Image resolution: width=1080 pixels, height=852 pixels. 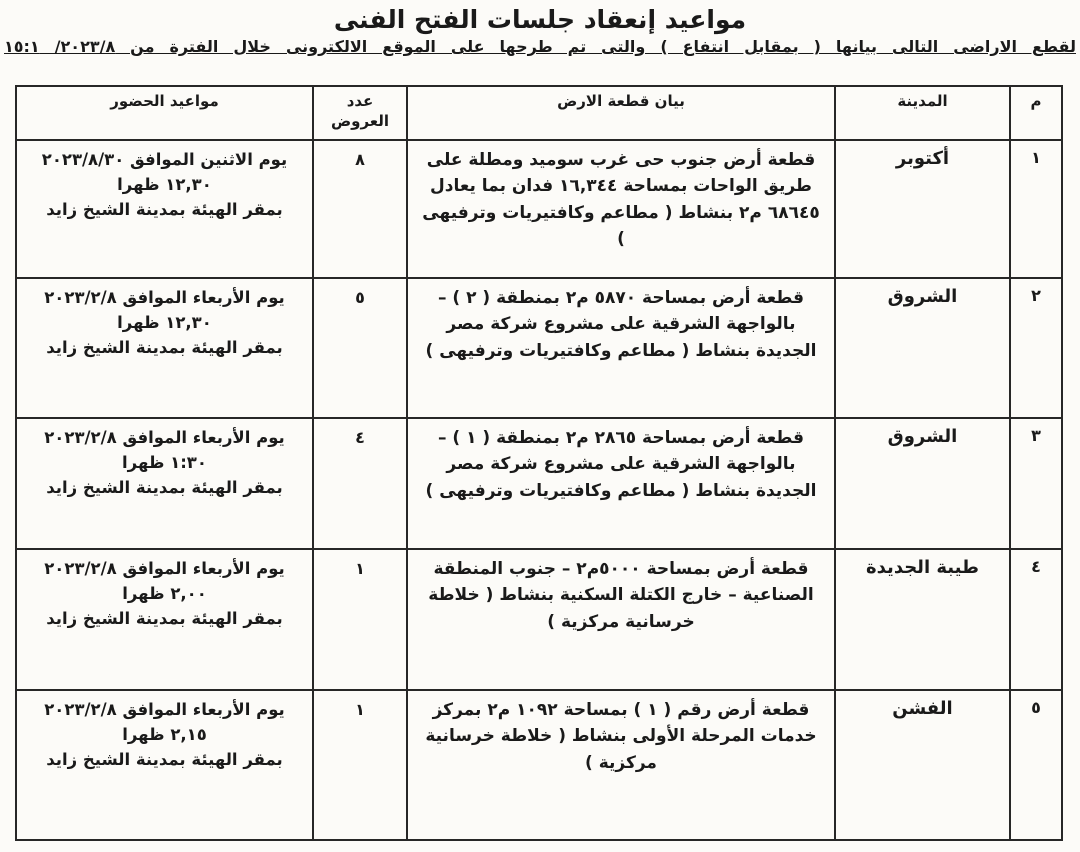 What do you see at coordinates (360, 113) in the screenshot?
I see `header-offers-count: عدد العروض` at bounding box center [360, 113].